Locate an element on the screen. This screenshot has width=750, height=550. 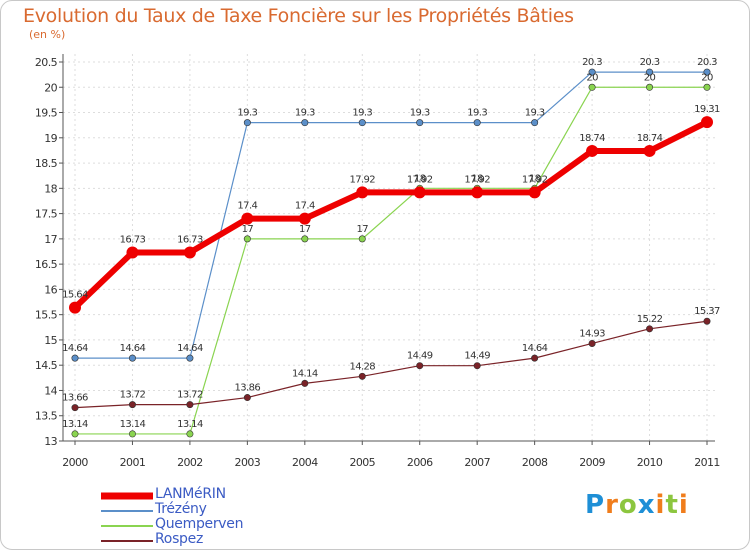
y-tick-label: 20 is located at coordinates (50, 87).